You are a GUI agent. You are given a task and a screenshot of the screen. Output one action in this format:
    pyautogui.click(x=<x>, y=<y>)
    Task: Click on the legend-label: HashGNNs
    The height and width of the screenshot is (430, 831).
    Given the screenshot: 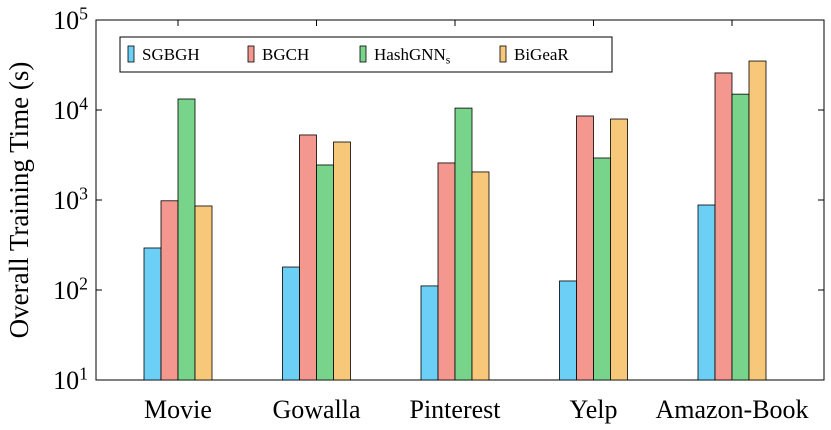 What is the action you would take?
    pyautogui.click(x=412, y=55)
    